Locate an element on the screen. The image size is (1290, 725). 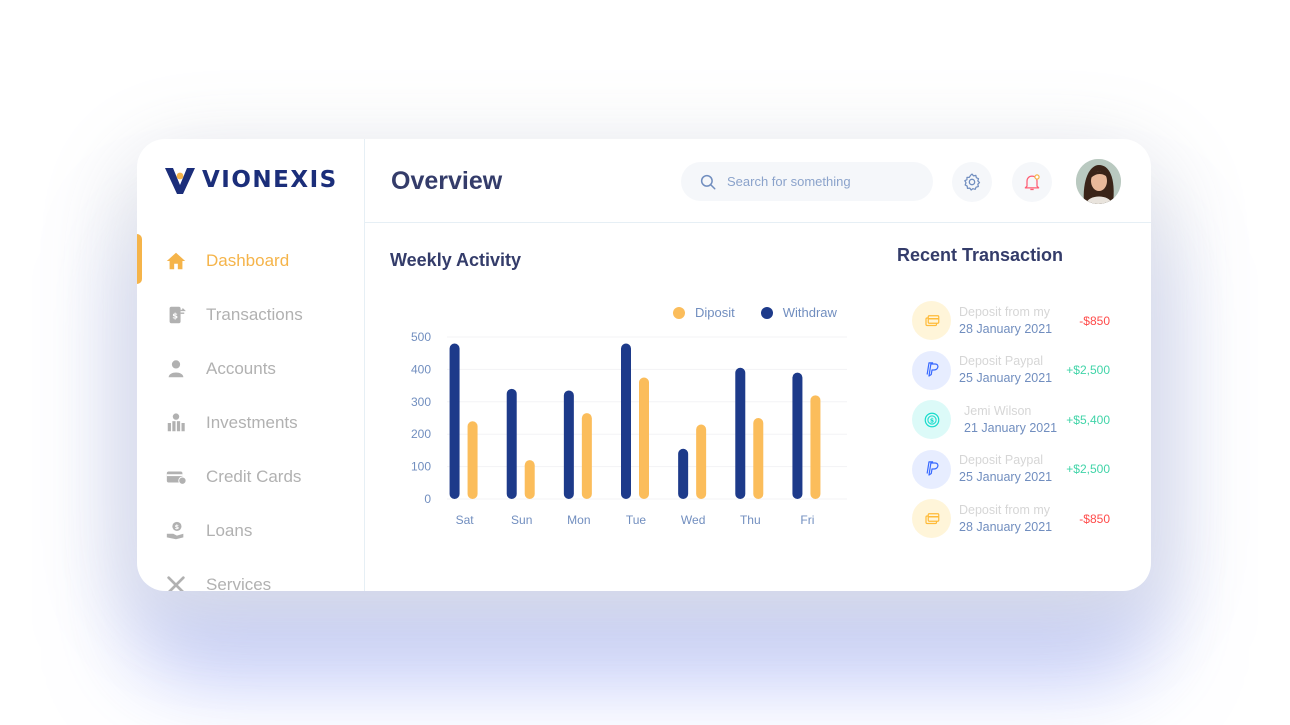
chart-legend: Diposit Withdraw is located at coordinates (768, 312).